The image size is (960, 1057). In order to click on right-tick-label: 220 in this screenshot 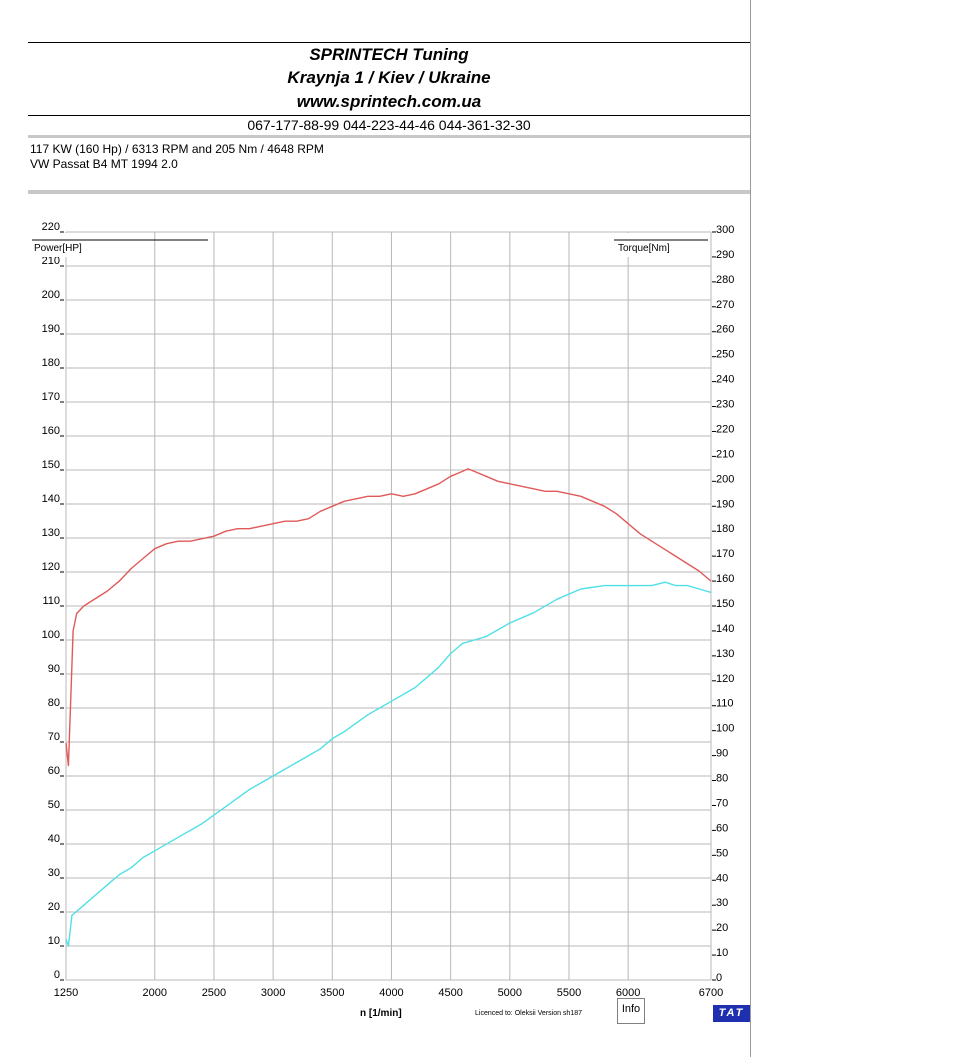, I will do `click(725, 429)`.